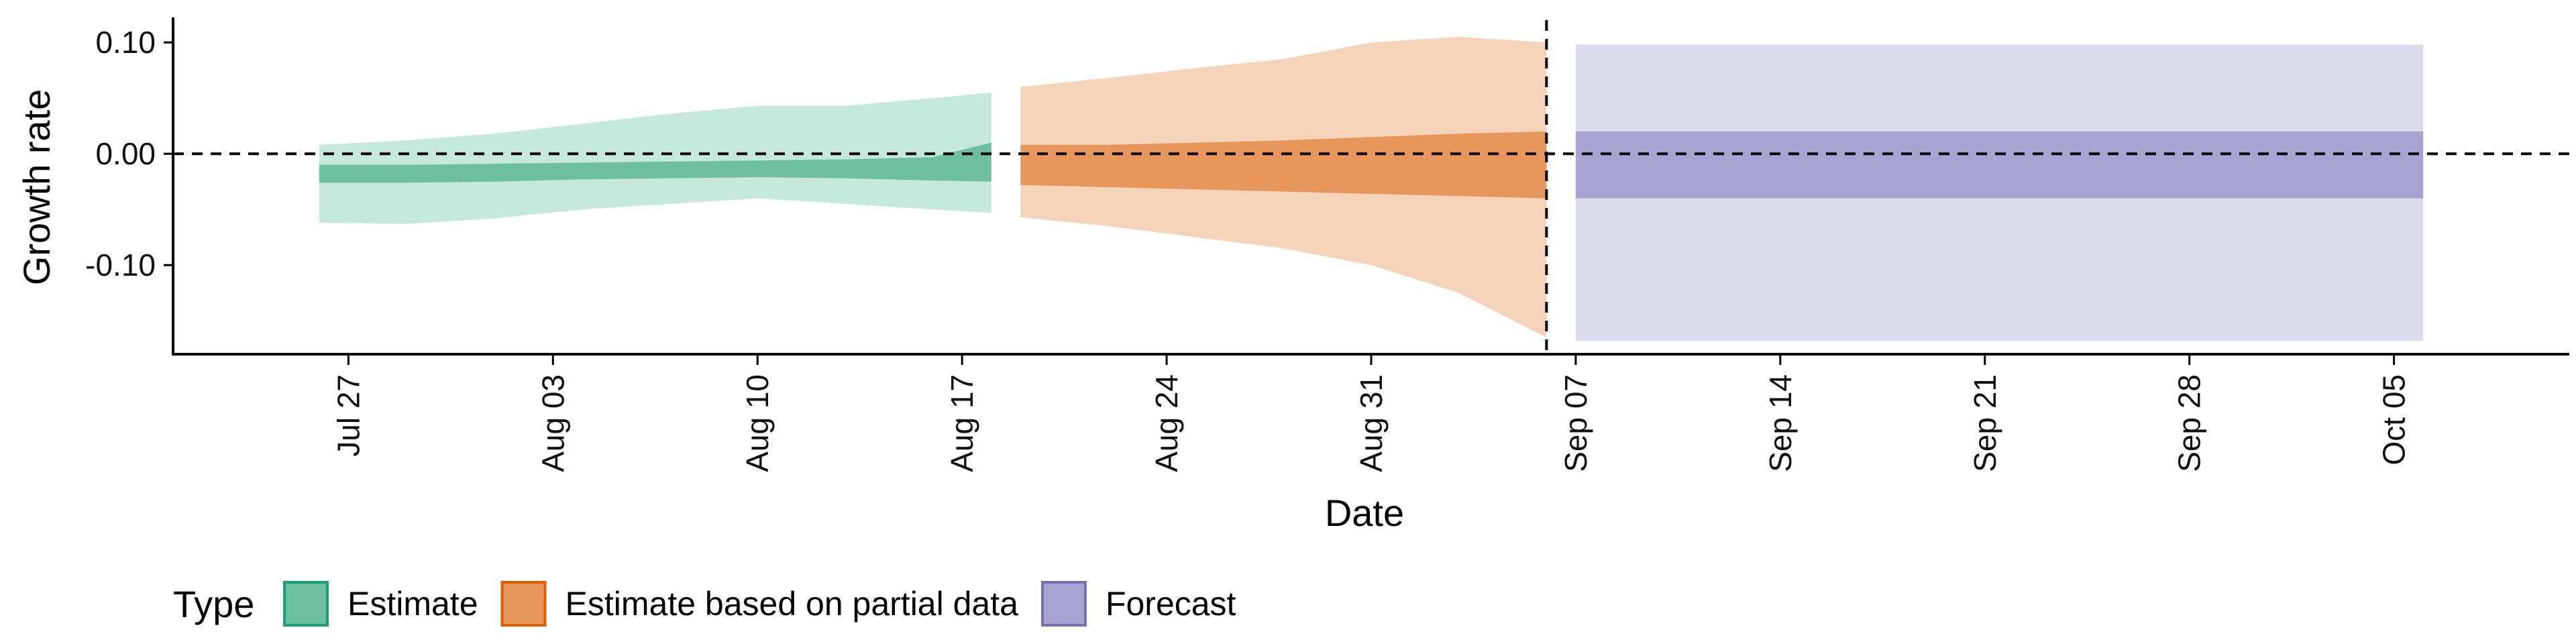 The image size is (2576, 644). Describe the element at coordinates (1999, 165) in the screenshot. I see `band-50-forecast` at that location.